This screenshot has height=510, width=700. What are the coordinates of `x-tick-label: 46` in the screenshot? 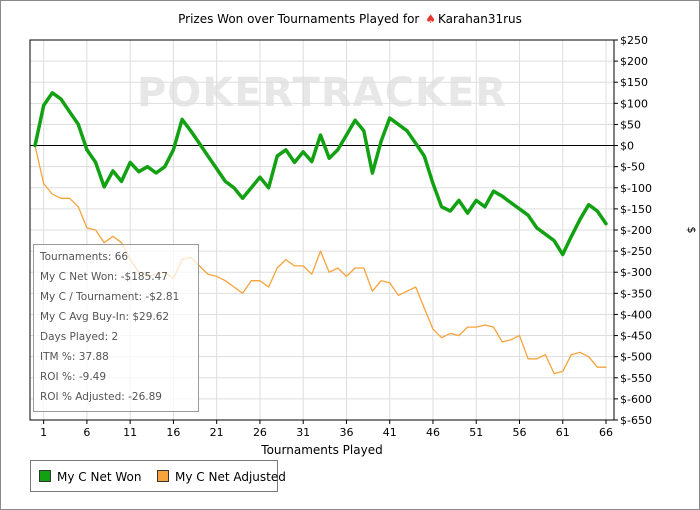 It's located at (433, 432).